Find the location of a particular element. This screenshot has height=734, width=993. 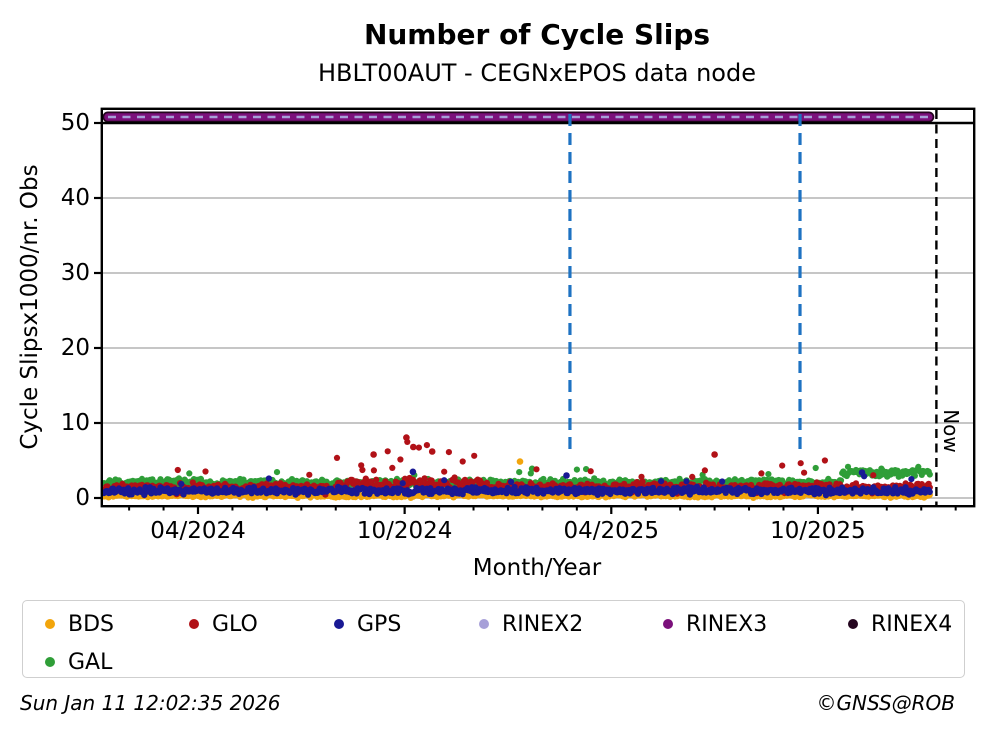

legend-item-bds: BDS is located at coordinates (79, 624).